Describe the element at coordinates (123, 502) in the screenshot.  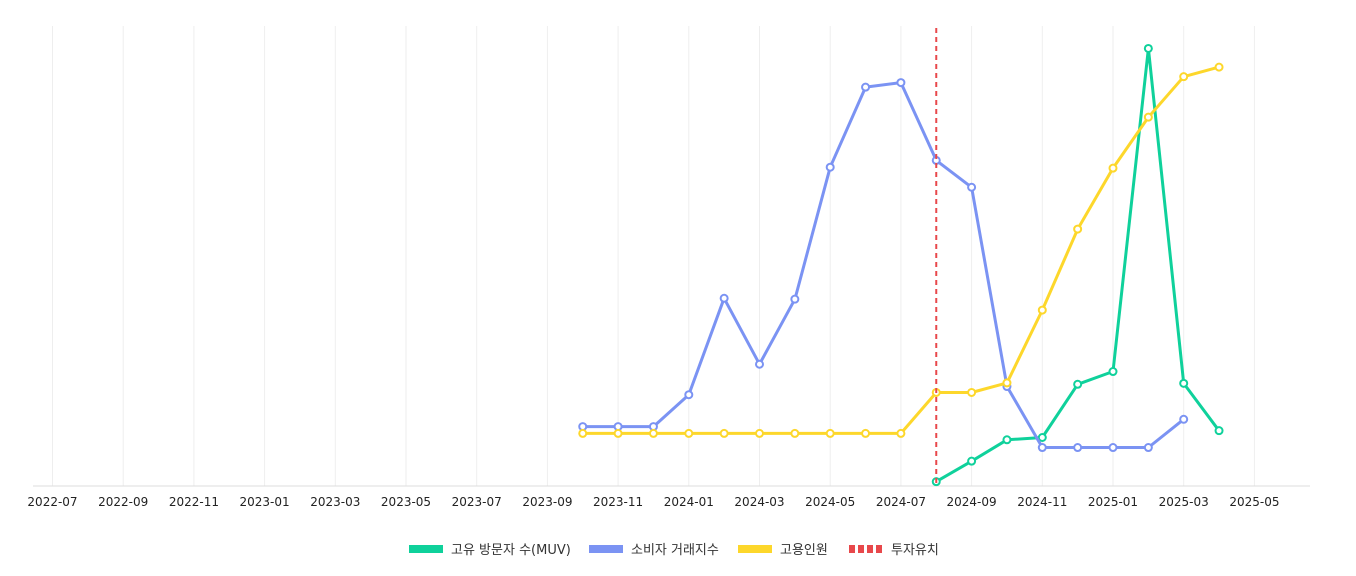
I see `x-tick-label: 2022-09` at that location.